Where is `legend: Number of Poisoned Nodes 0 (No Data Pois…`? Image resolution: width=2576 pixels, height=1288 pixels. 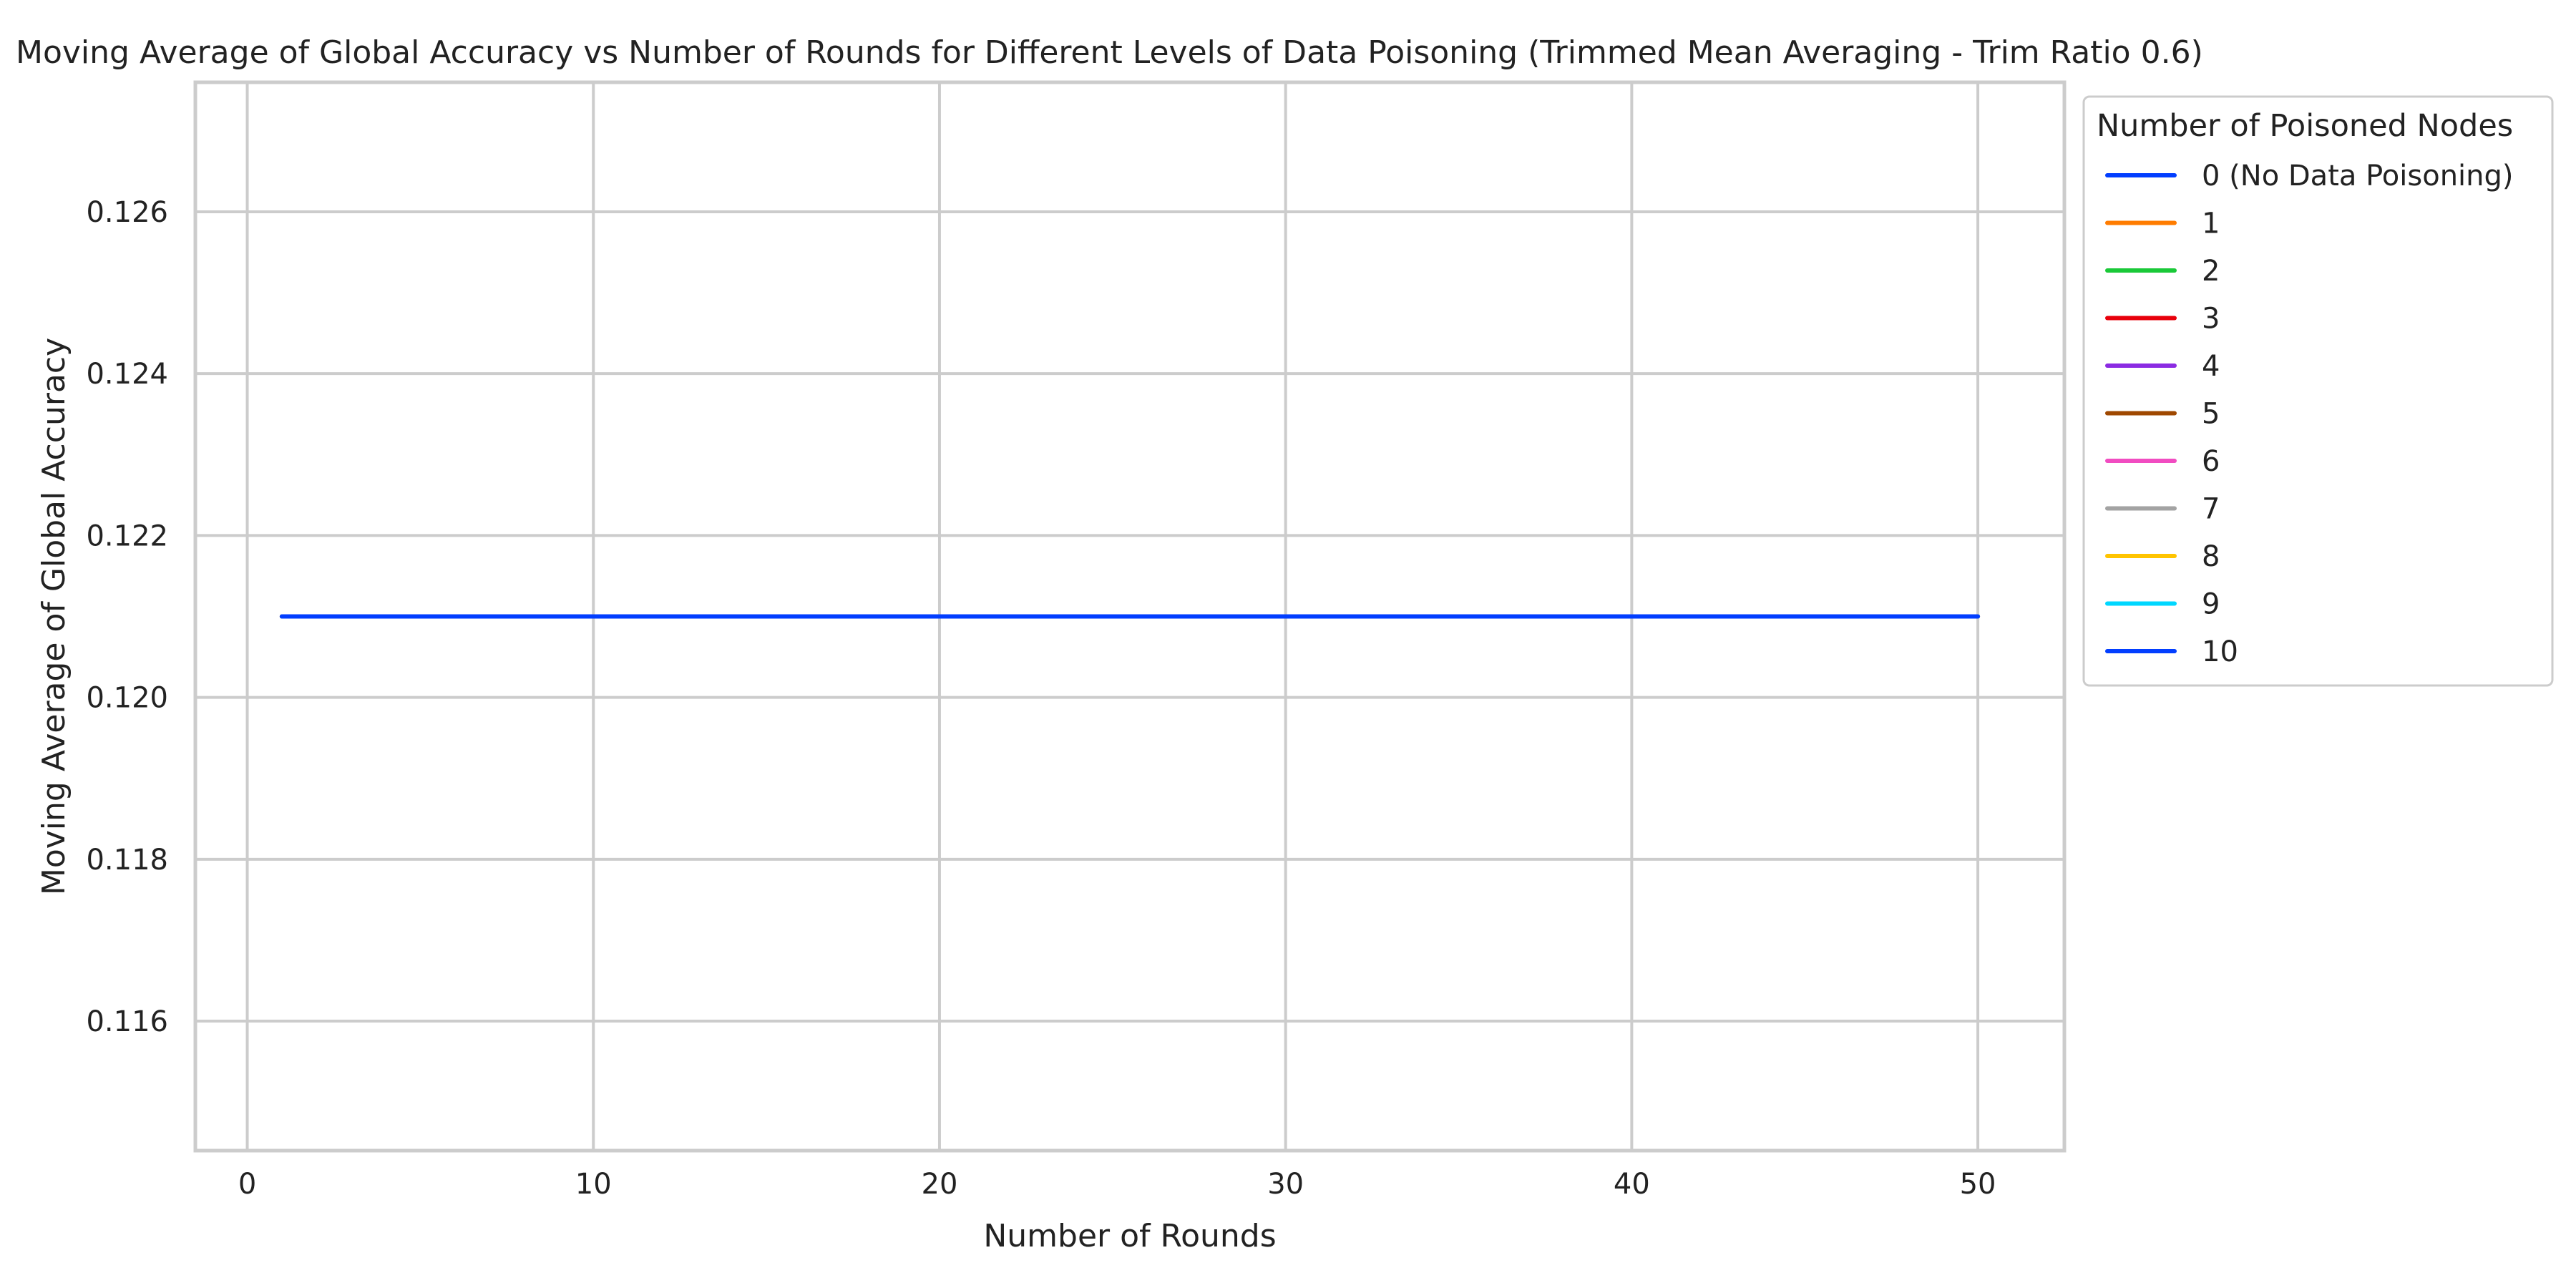
legend: Number of Poisoned Nodes 0 (No Data Pois… is located at coordinates (2318, 391).